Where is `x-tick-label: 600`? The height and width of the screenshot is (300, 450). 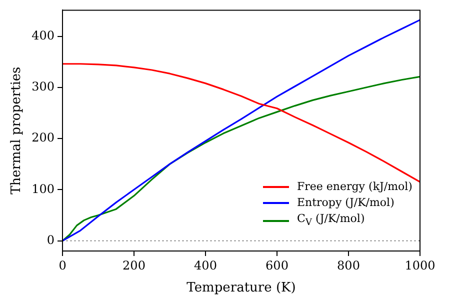 x-tick-label: 600 is located at coordinates (277, 265).